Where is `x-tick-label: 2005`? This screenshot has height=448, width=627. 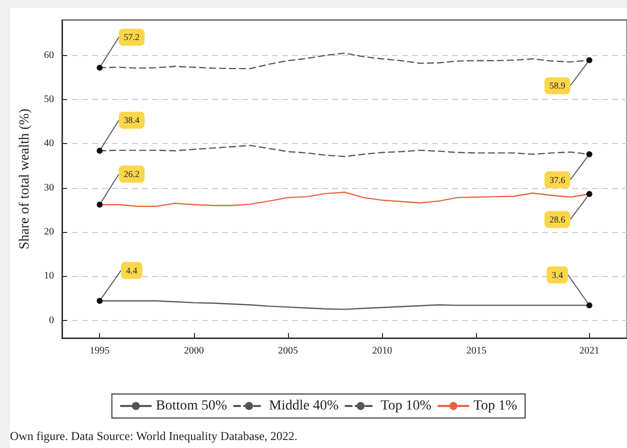 x-tick-label: 2005 is located at coordinates (288, 351).